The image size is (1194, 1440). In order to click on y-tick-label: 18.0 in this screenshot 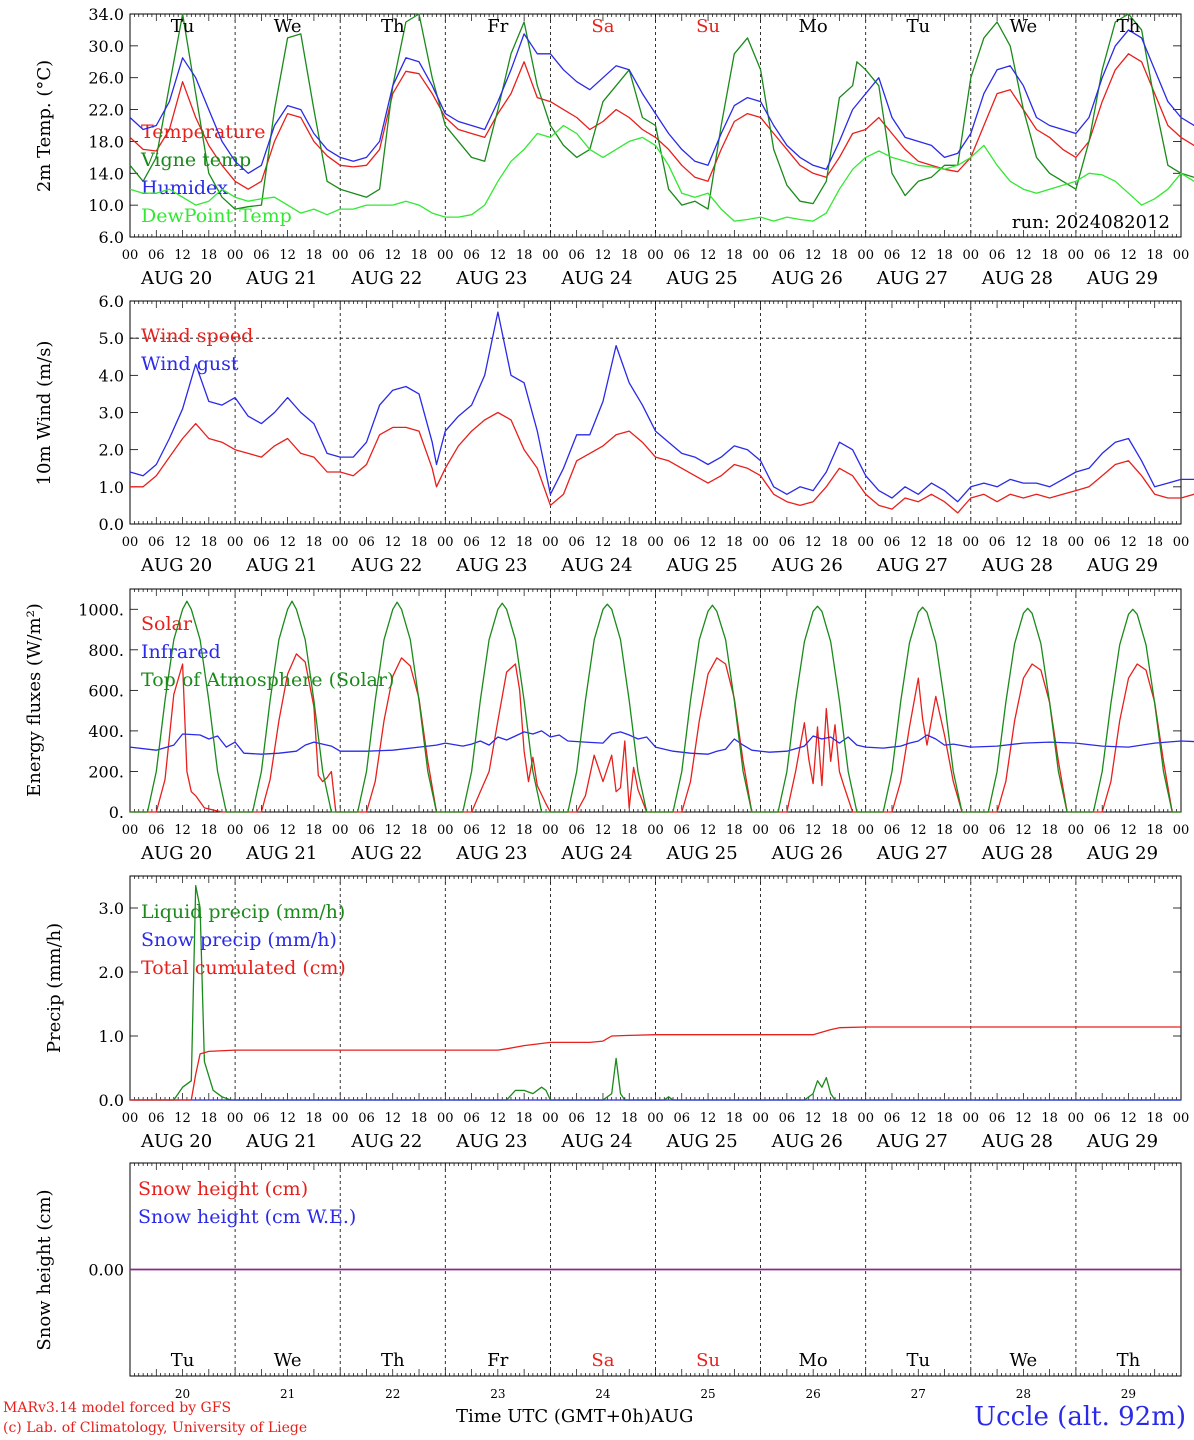, I will do `click(106, 141)`.